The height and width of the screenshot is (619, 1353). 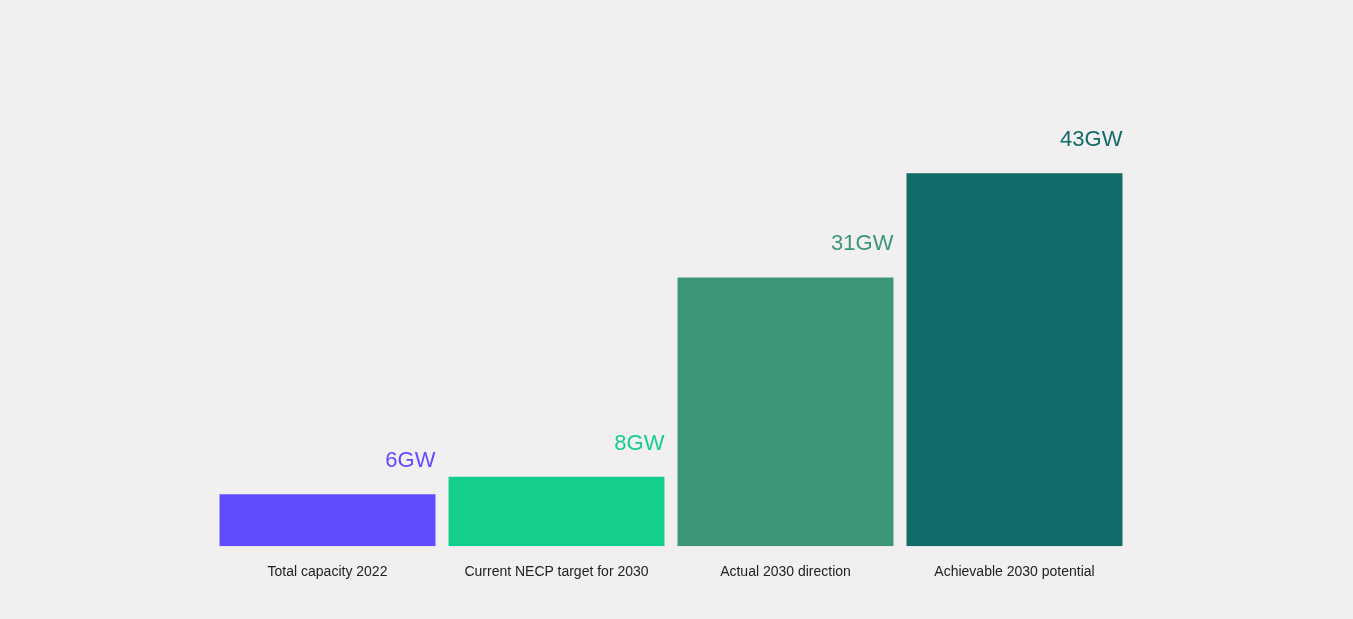 What do you see at coordinates (556, 571) in the screenshot?
I see `x-tick-label: Current NECP target for 2030` at bounding box center [556, 571].